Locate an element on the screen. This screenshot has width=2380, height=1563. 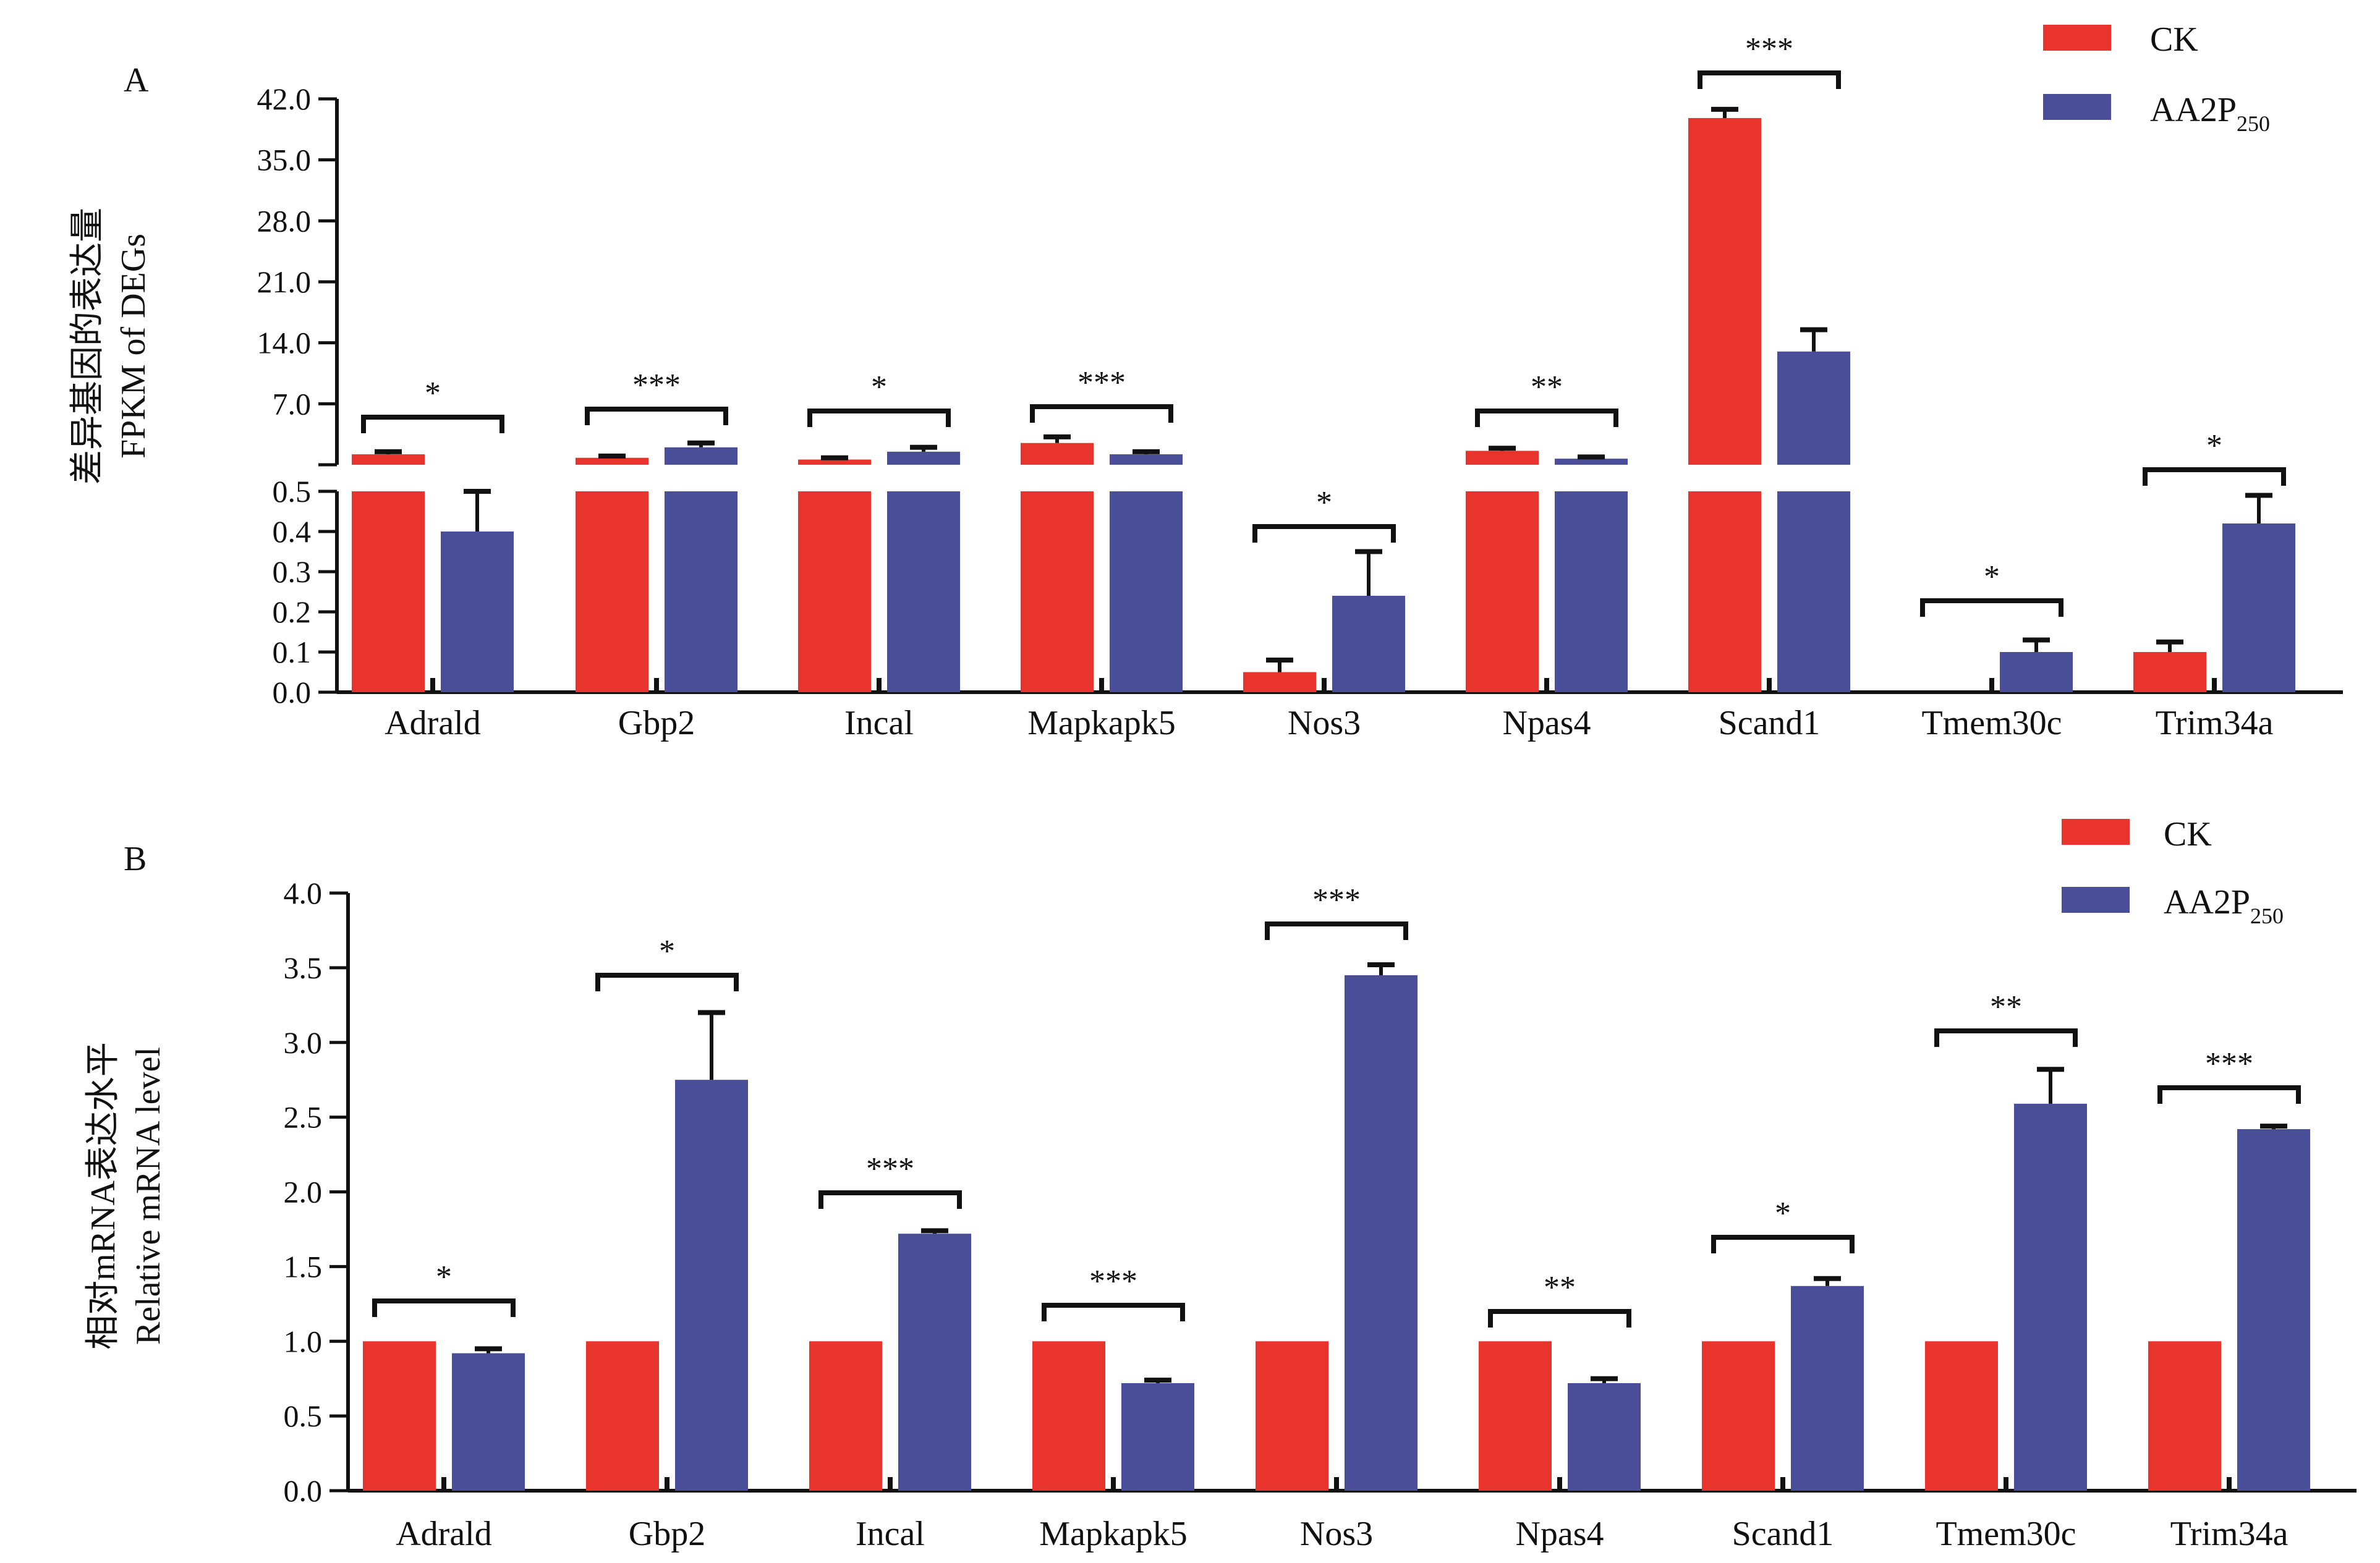
a-category-label-Incal: Incal is located at coordinates (879, 723).